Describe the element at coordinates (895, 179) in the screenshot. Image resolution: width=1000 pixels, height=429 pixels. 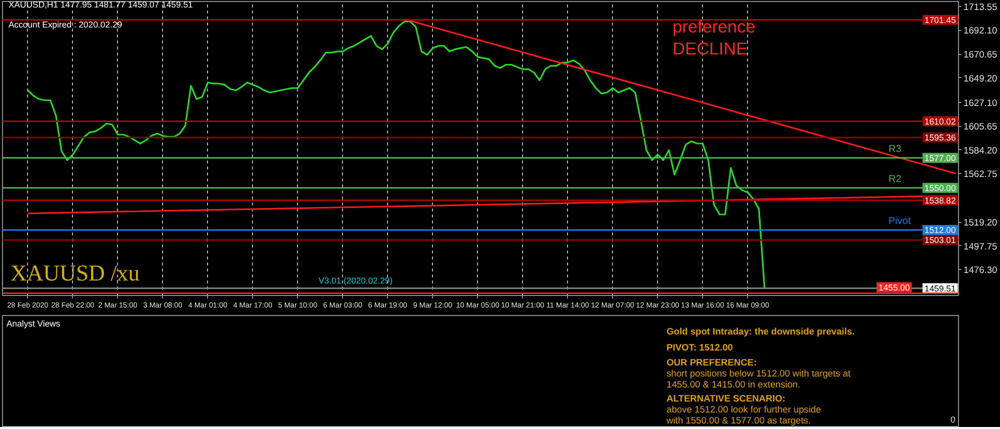
I see `annotation: R2` at that location.